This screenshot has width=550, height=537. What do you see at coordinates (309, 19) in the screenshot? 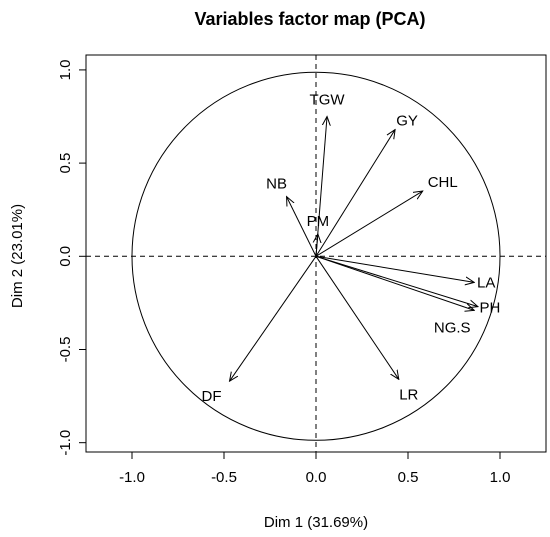
I see `chart-title: Variables factor map (PCA)` at bounding box center [309, 19].